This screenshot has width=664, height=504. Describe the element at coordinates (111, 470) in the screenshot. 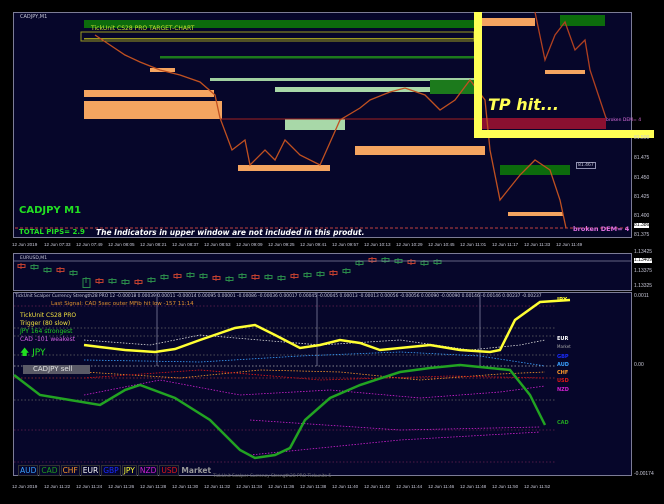

I see `legend-item-gbp: GBP` at that location.